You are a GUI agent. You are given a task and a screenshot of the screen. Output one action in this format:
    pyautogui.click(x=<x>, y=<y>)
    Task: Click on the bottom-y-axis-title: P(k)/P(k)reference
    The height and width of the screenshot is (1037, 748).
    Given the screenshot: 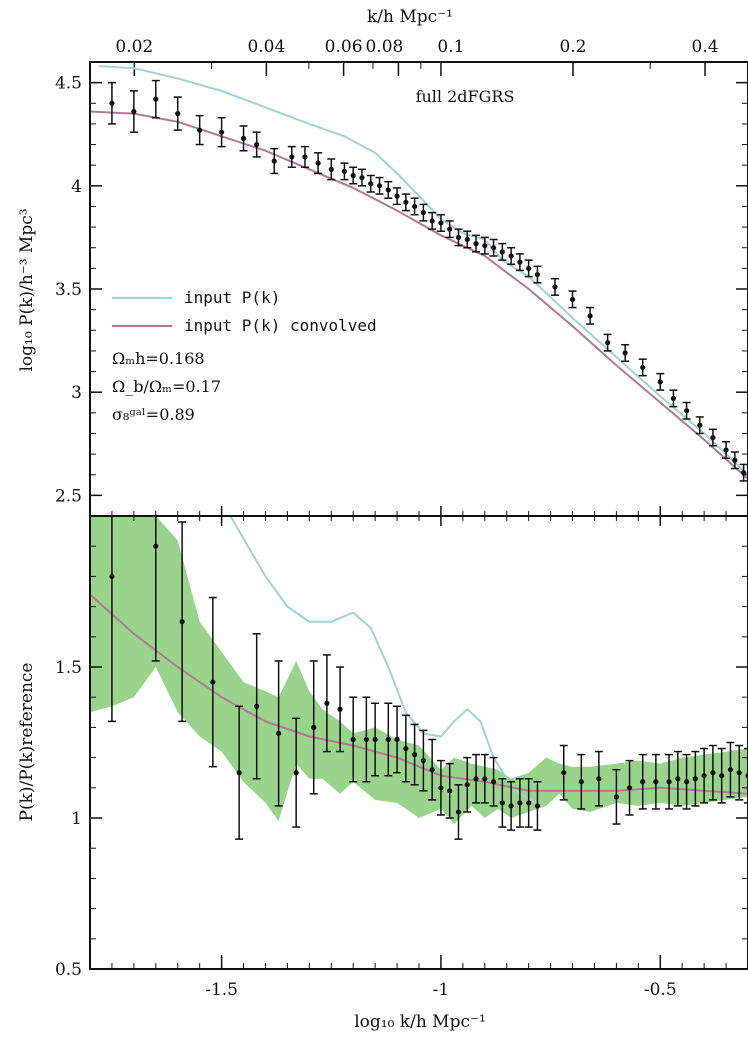 What is the action you would take?
    pyautogui.click(x=27, y=742)
    